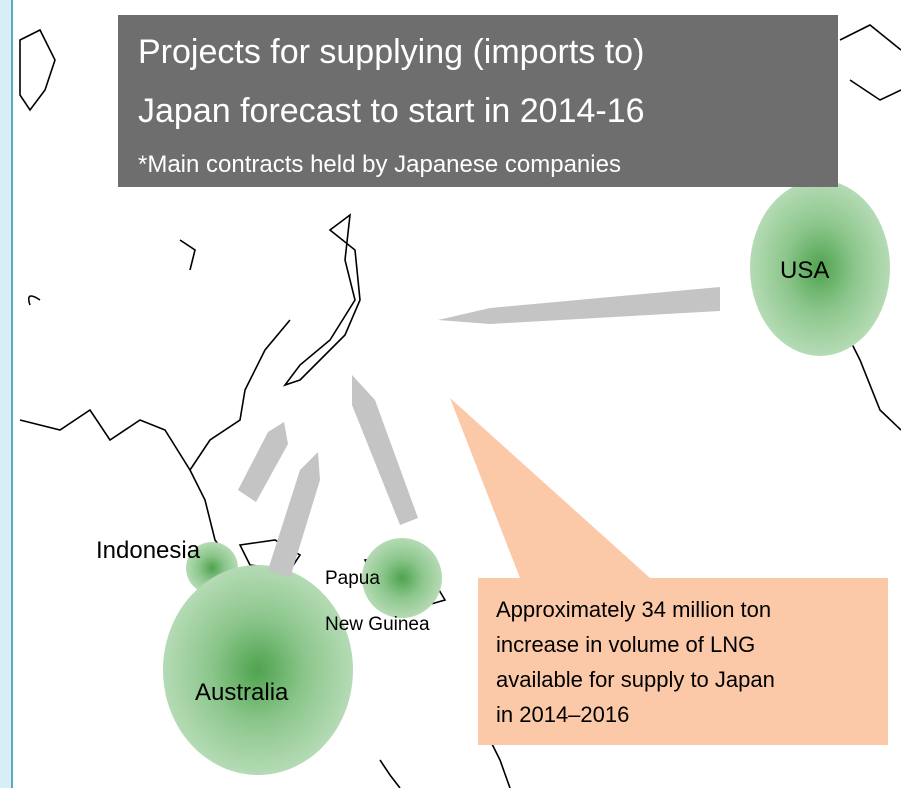  What do you see at coordinates (391, 111) in the screenshot?
I see `title-line: Japan forecast to start in 2014-16` at bounding box center [391, 111].